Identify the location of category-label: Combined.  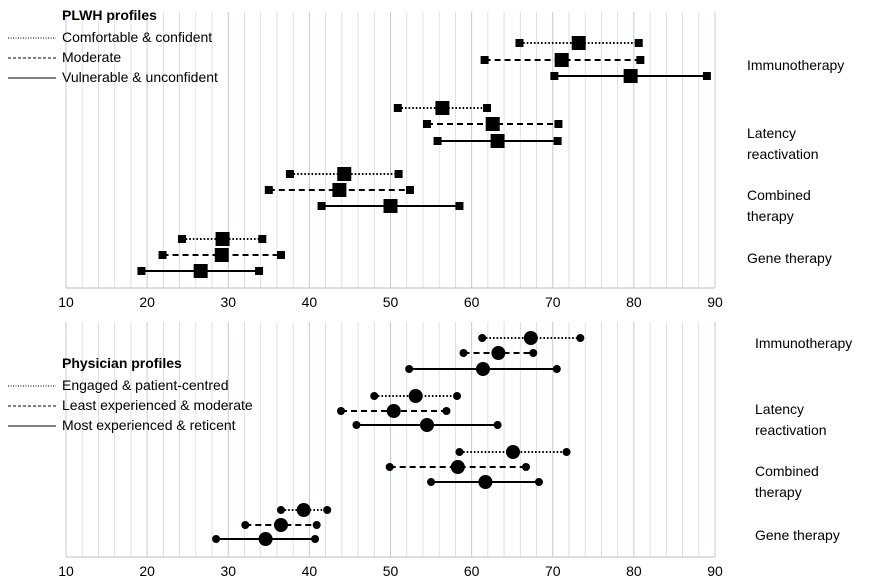
(779, 195).